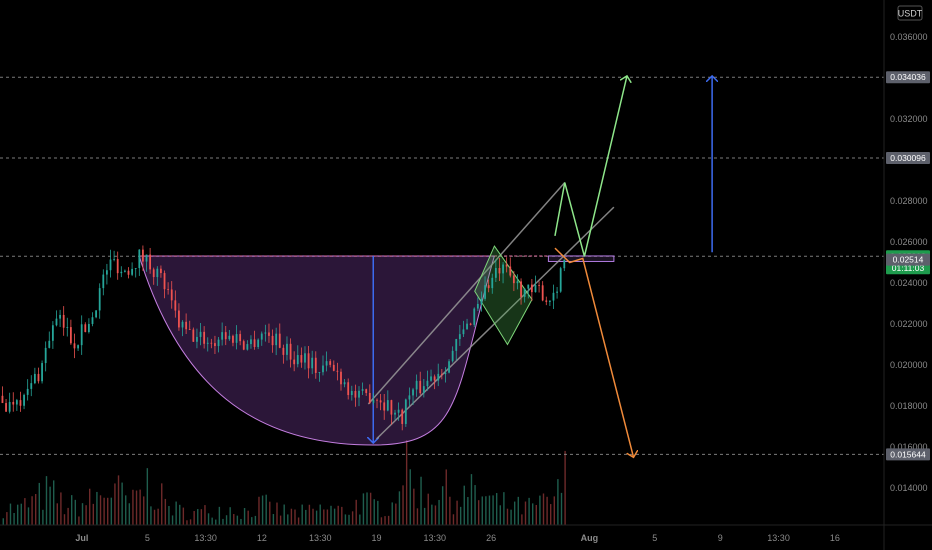  What do you see at coordinates (909, 488) in the screenshot?
I see `y-tick-label: 0.014000` at bounding box center [909, 488].